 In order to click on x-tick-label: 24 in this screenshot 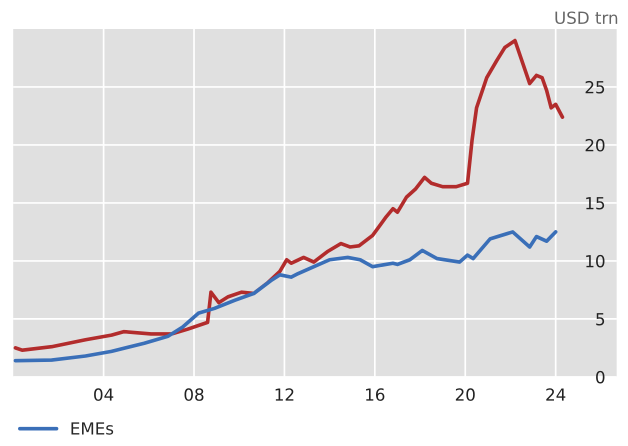, I will do `click(556, 394)`.